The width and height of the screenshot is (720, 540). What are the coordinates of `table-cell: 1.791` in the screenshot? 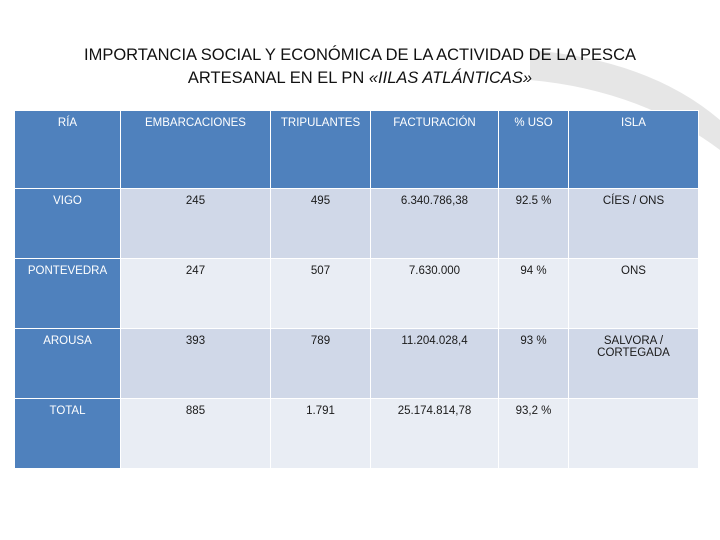 It's located at (320, 433).